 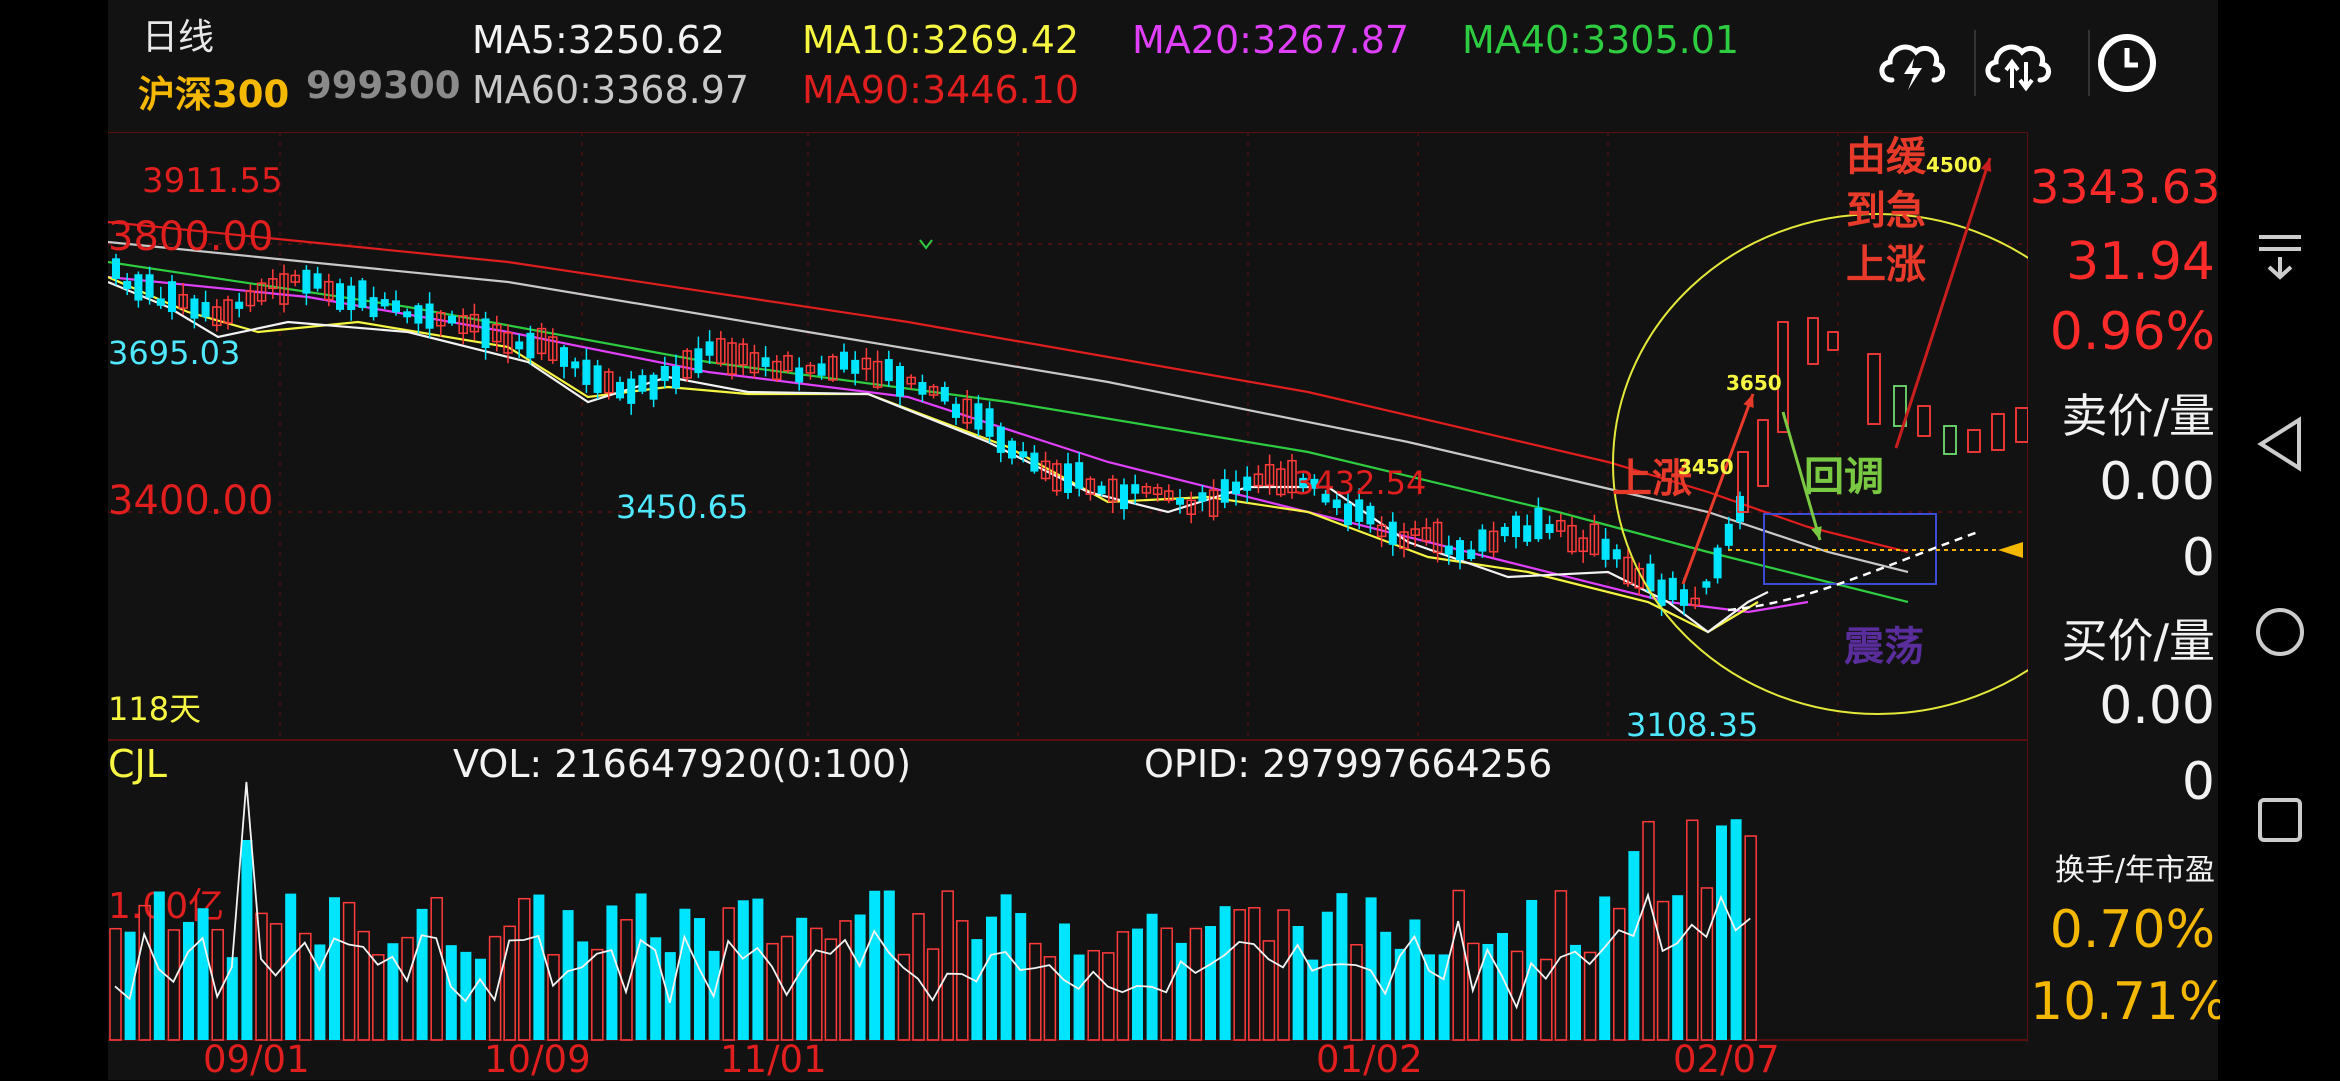 What do you see at coordinates (2280, 444) in the screenshot?
I see `back-icon` at bounding box center [2280, 444].